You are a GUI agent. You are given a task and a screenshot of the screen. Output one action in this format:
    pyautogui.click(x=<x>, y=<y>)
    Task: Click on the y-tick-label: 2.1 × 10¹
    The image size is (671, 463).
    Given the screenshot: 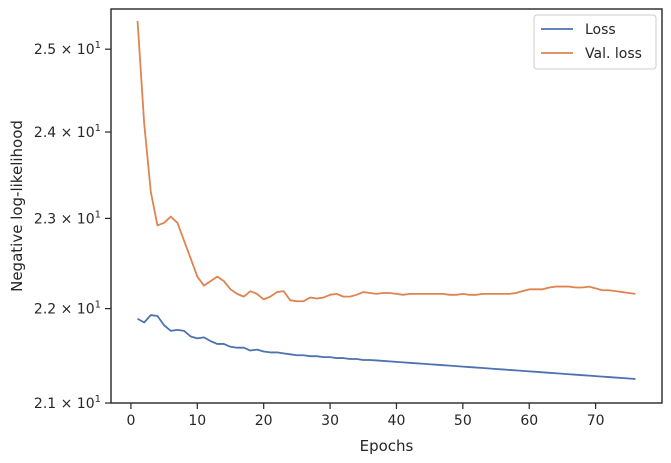 What is the action you would take?
    pyautogui.click(x=67, y=403)
    